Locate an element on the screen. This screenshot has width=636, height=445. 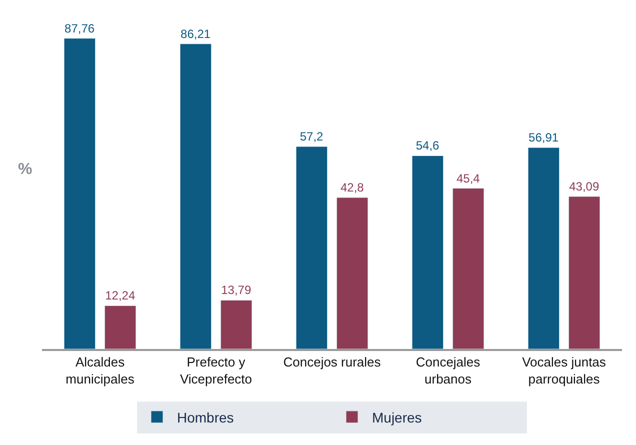
x-tick-label: Concejales urbanos is located at coordinates (448, 370).